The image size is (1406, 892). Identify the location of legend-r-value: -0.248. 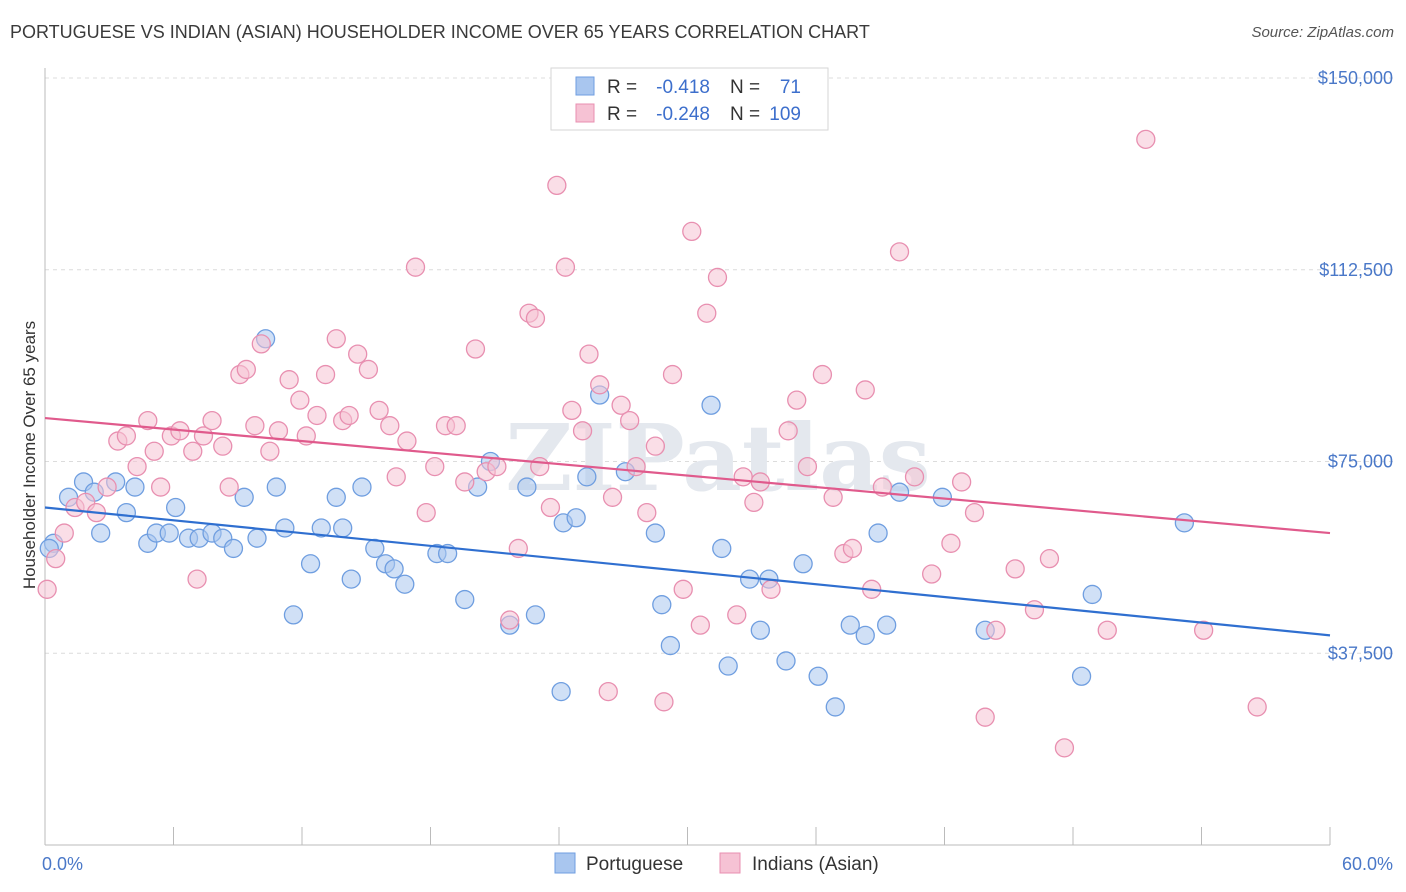
(683, 114).